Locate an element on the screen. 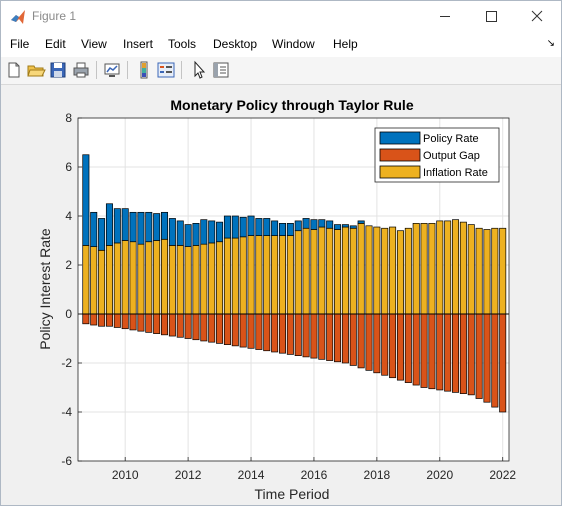 The width and height of the screenshot is (562, 506). x-tick-label: 2018 is located at coordinates (377, 475).